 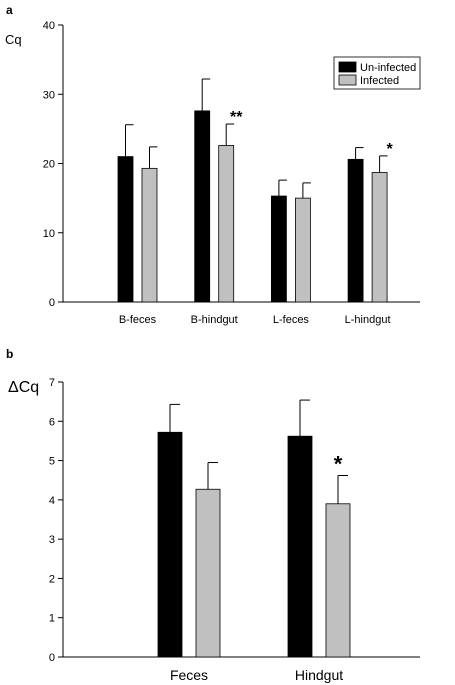 What do you see at coordinates (49, 165) in the screenshot?
I see `y-tick-label: 20` at bounding box center [49, 165].